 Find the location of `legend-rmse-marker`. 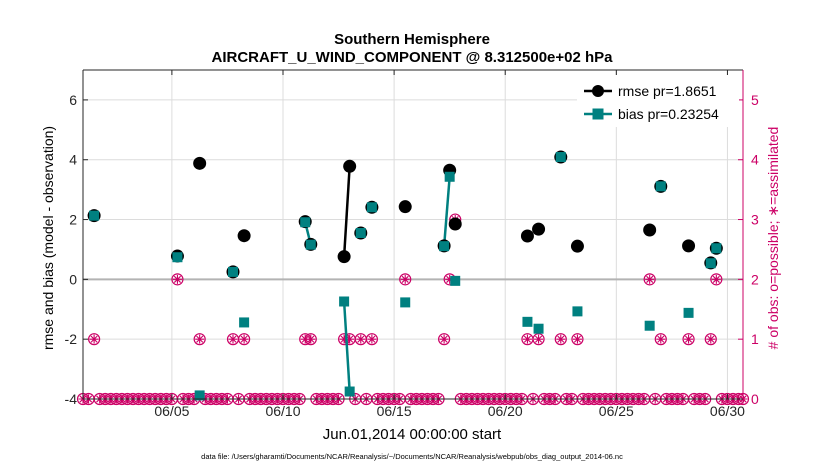

legend-rmse-marker is located at coordinates (598, 91).